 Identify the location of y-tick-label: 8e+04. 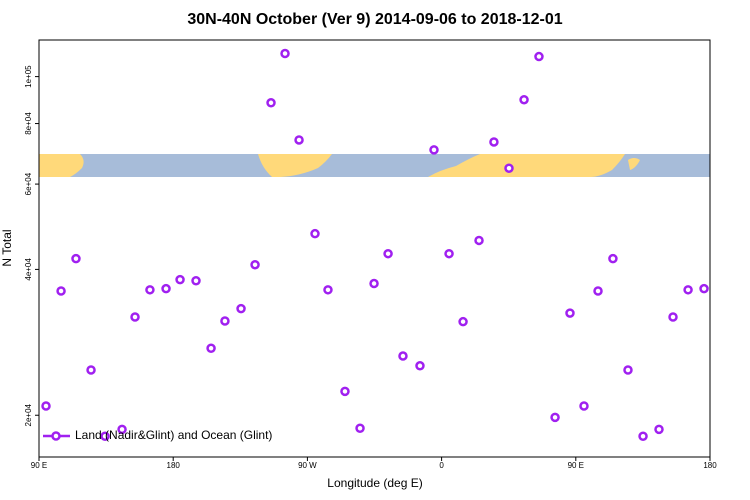
(28, 123).